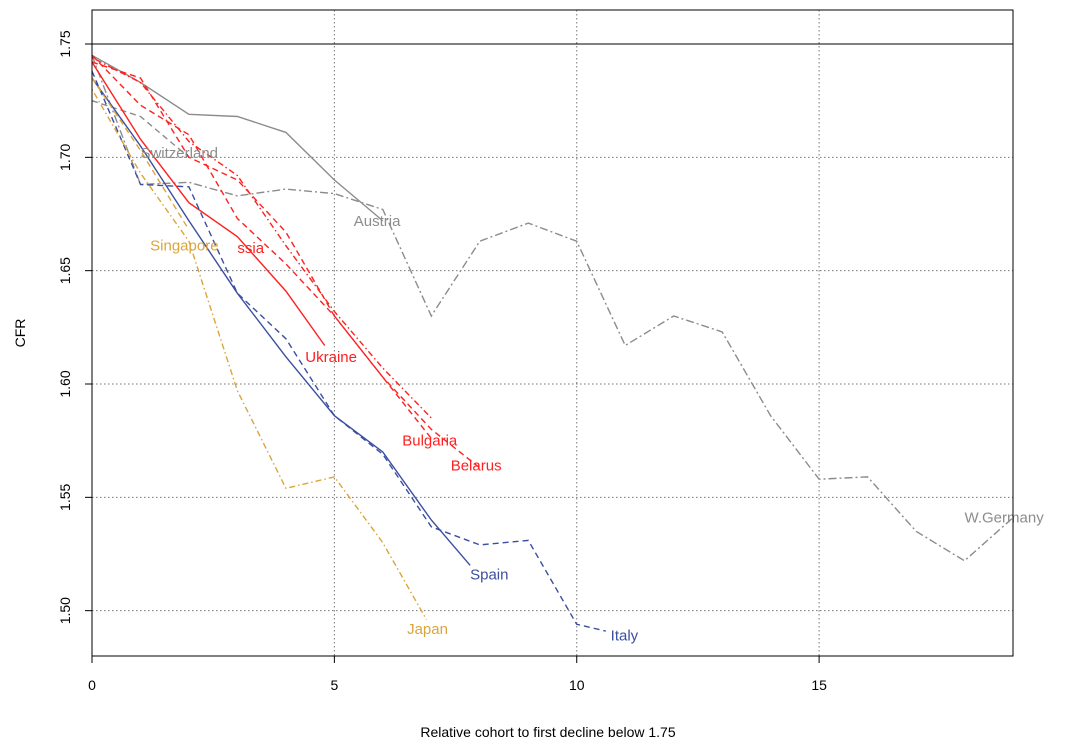 The image size is (1067, 740). Describe the element at coordinates (331, 357) in the screenshot. I see `series-label-ukraine: Ukraine` at that location.